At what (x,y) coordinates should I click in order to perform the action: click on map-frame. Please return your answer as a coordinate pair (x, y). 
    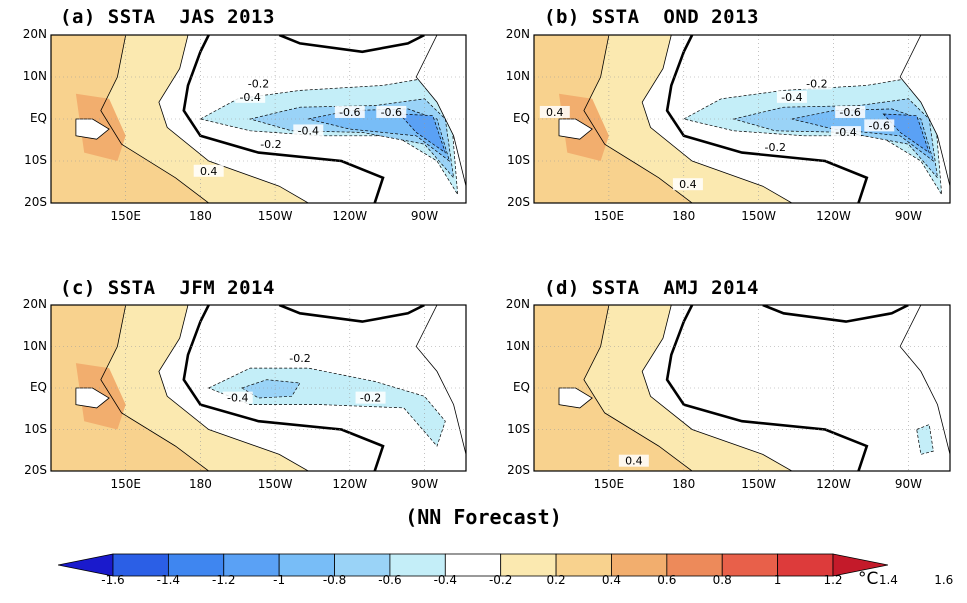
    Looking at the image, I should click on (258, 119).